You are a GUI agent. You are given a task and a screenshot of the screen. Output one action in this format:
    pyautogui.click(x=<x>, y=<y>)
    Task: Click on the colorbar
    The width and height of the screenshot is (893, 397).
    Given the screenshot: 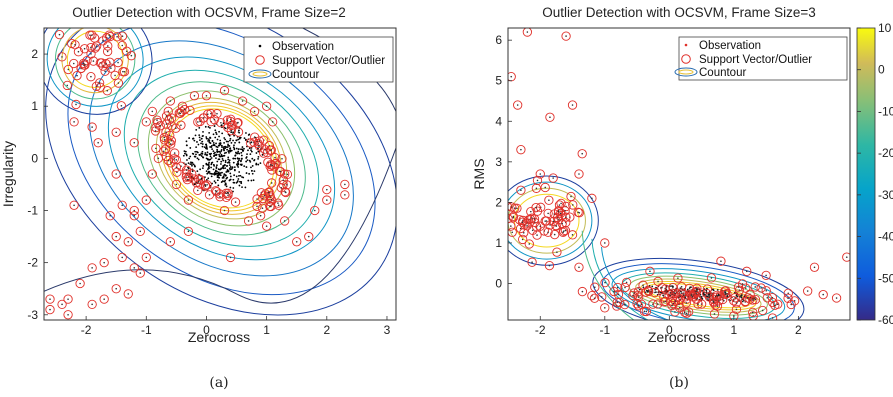 What is the action you would take?
    pyautogui.click(x=866, y=174)
    